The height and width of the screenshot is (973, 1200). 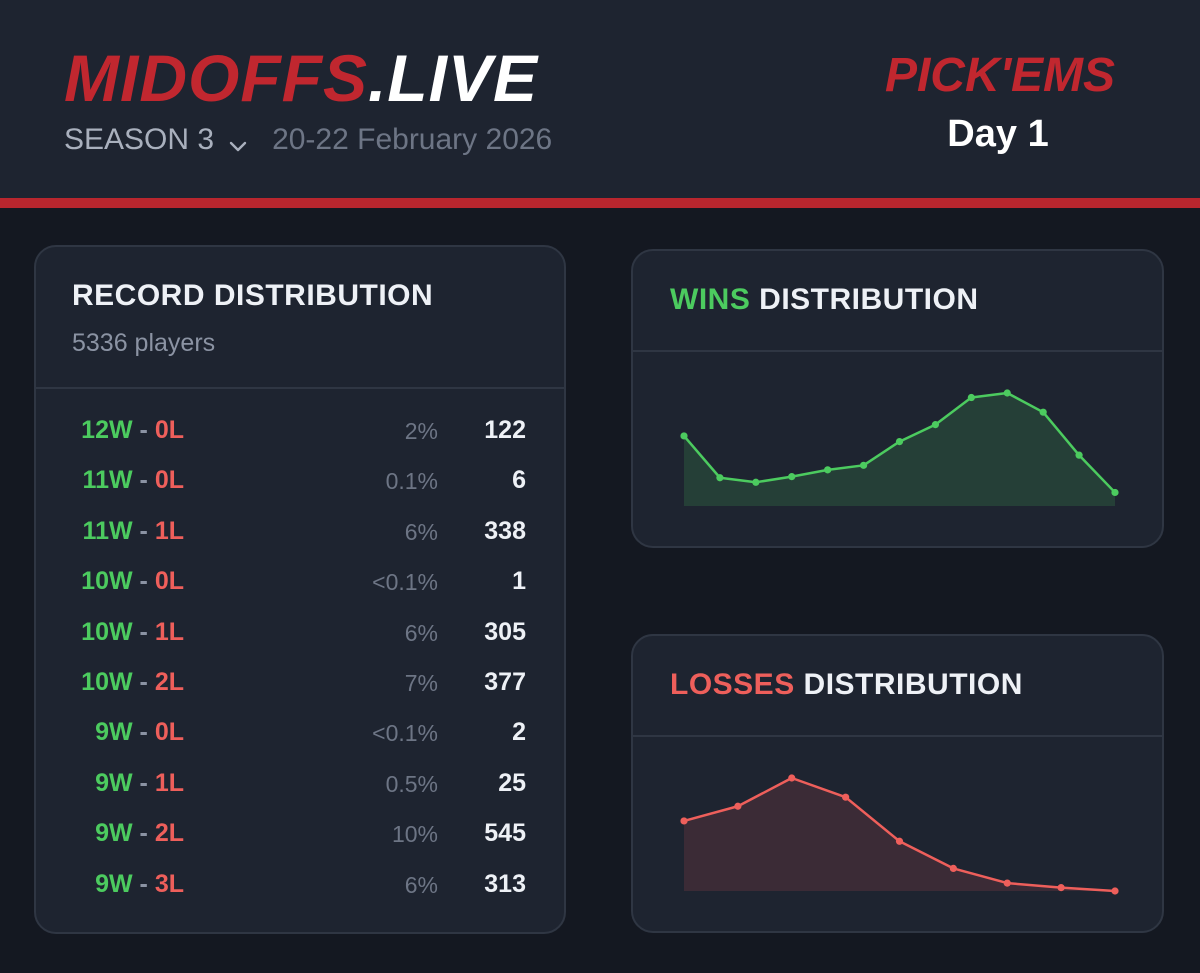 I want to click on wins-area, so click(x=899, y=449).